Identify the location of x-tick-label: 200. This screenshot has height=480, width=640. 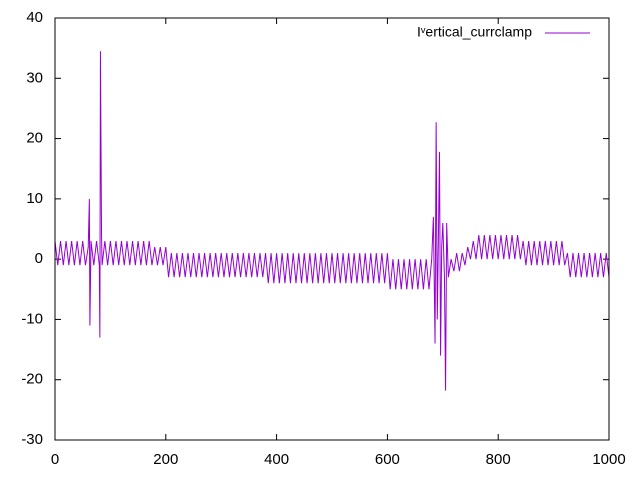
(165, 459).